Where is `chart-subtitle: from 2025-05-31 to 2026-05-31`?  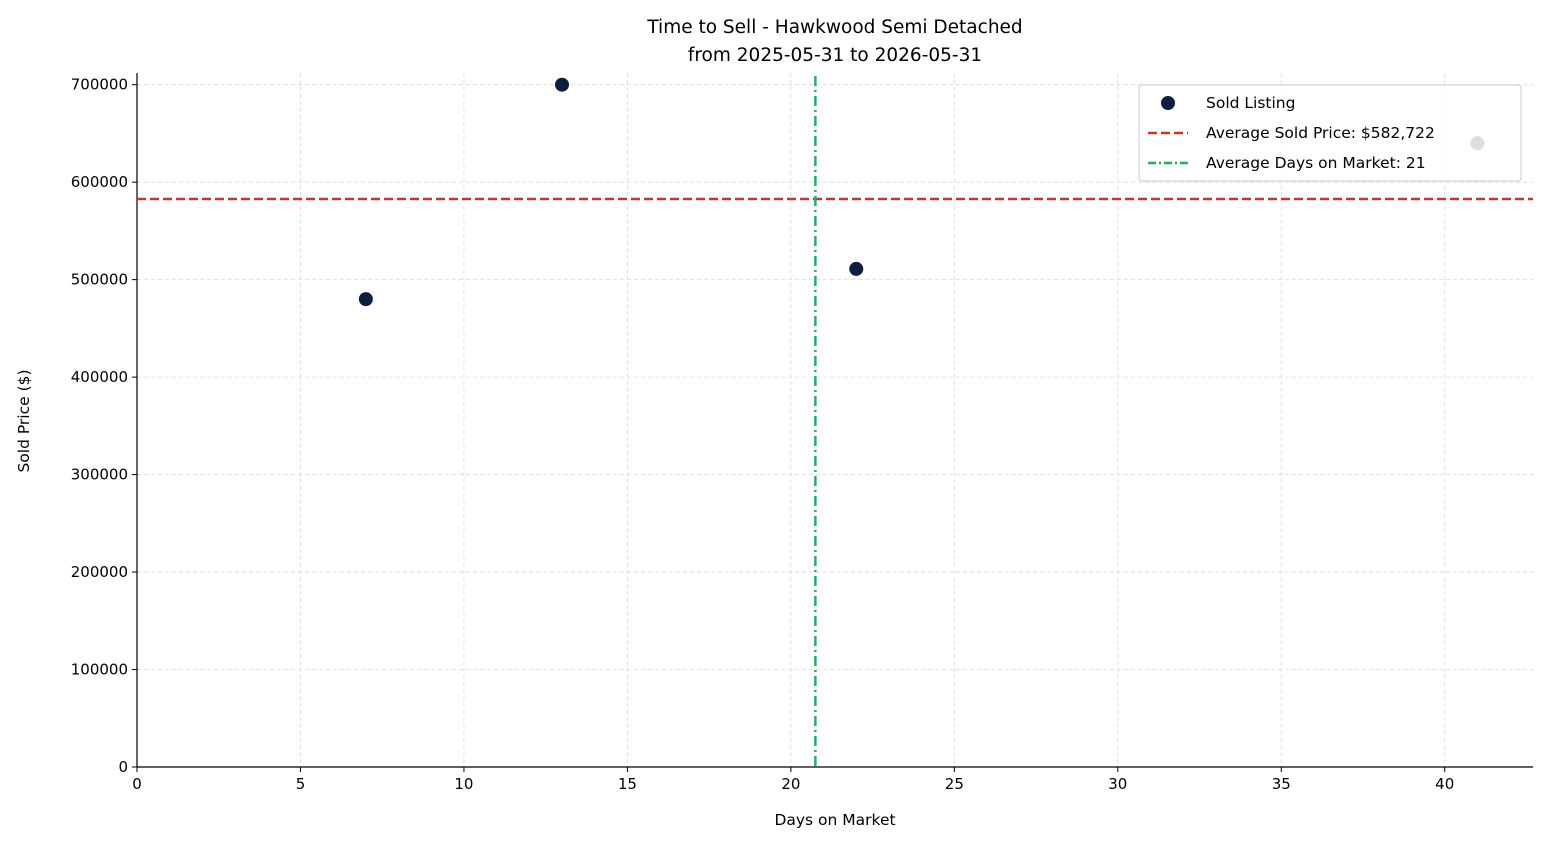
chart-subtitle: from 2025-05-31 to 2026-05-31 is located at coordinates (835, 55).